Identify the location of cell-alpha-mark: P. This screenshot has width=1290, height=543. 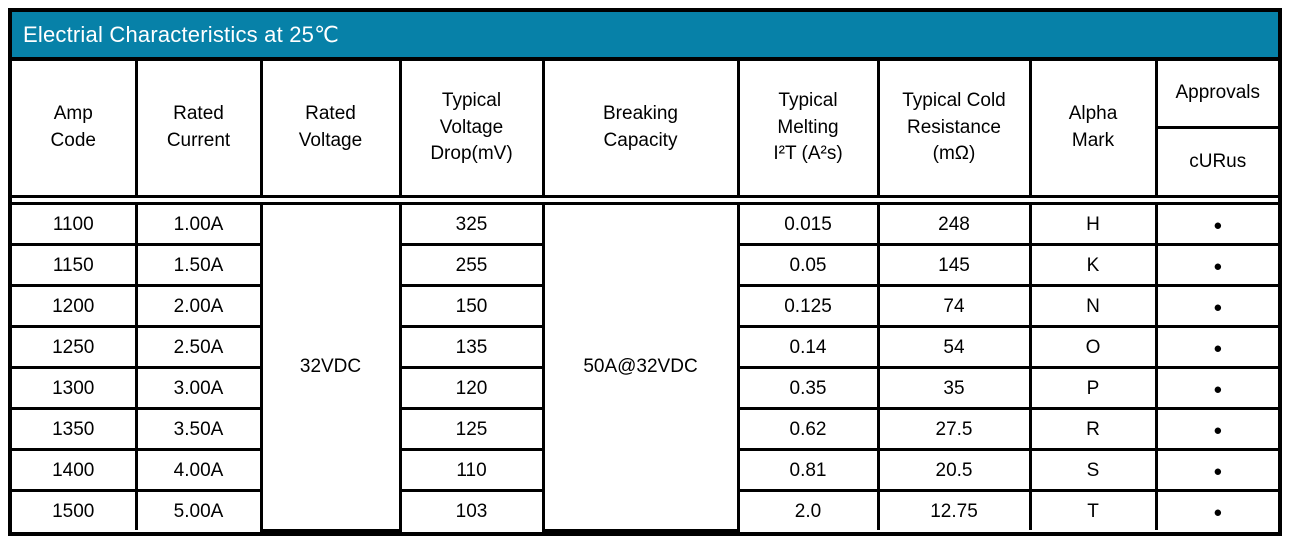
(1093, 388).